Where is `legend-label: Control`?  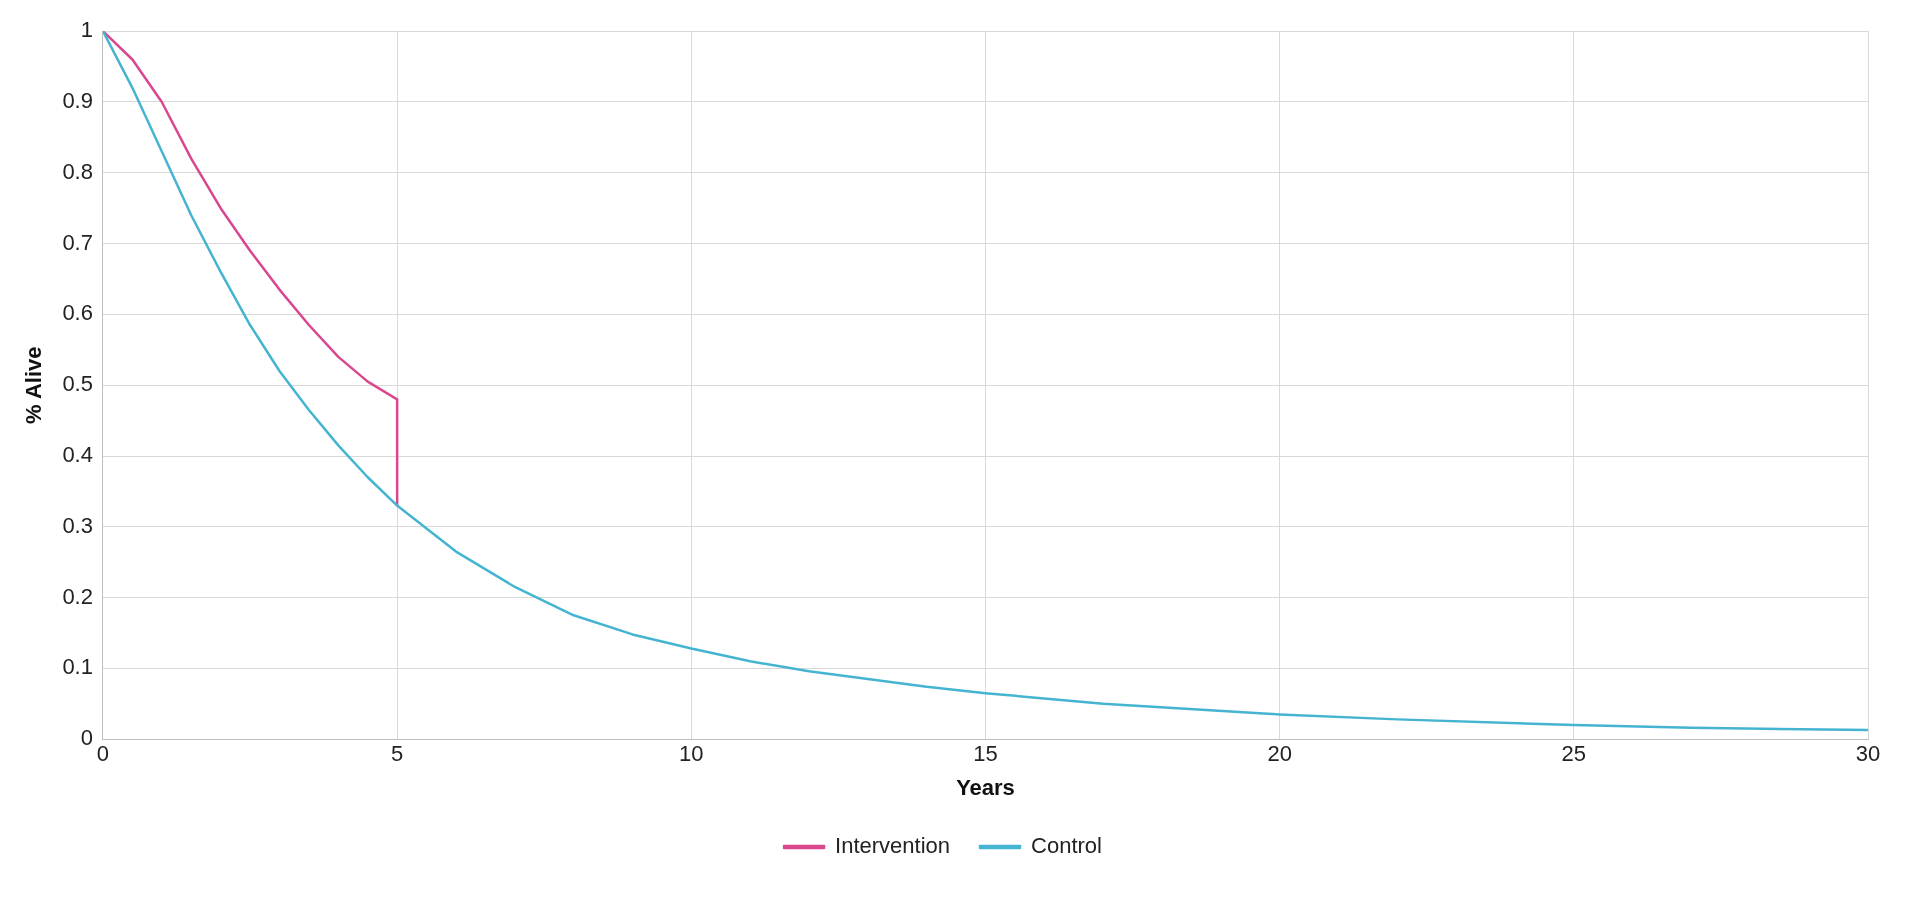
legend-label: Control is located at coordinates (1066, 846).